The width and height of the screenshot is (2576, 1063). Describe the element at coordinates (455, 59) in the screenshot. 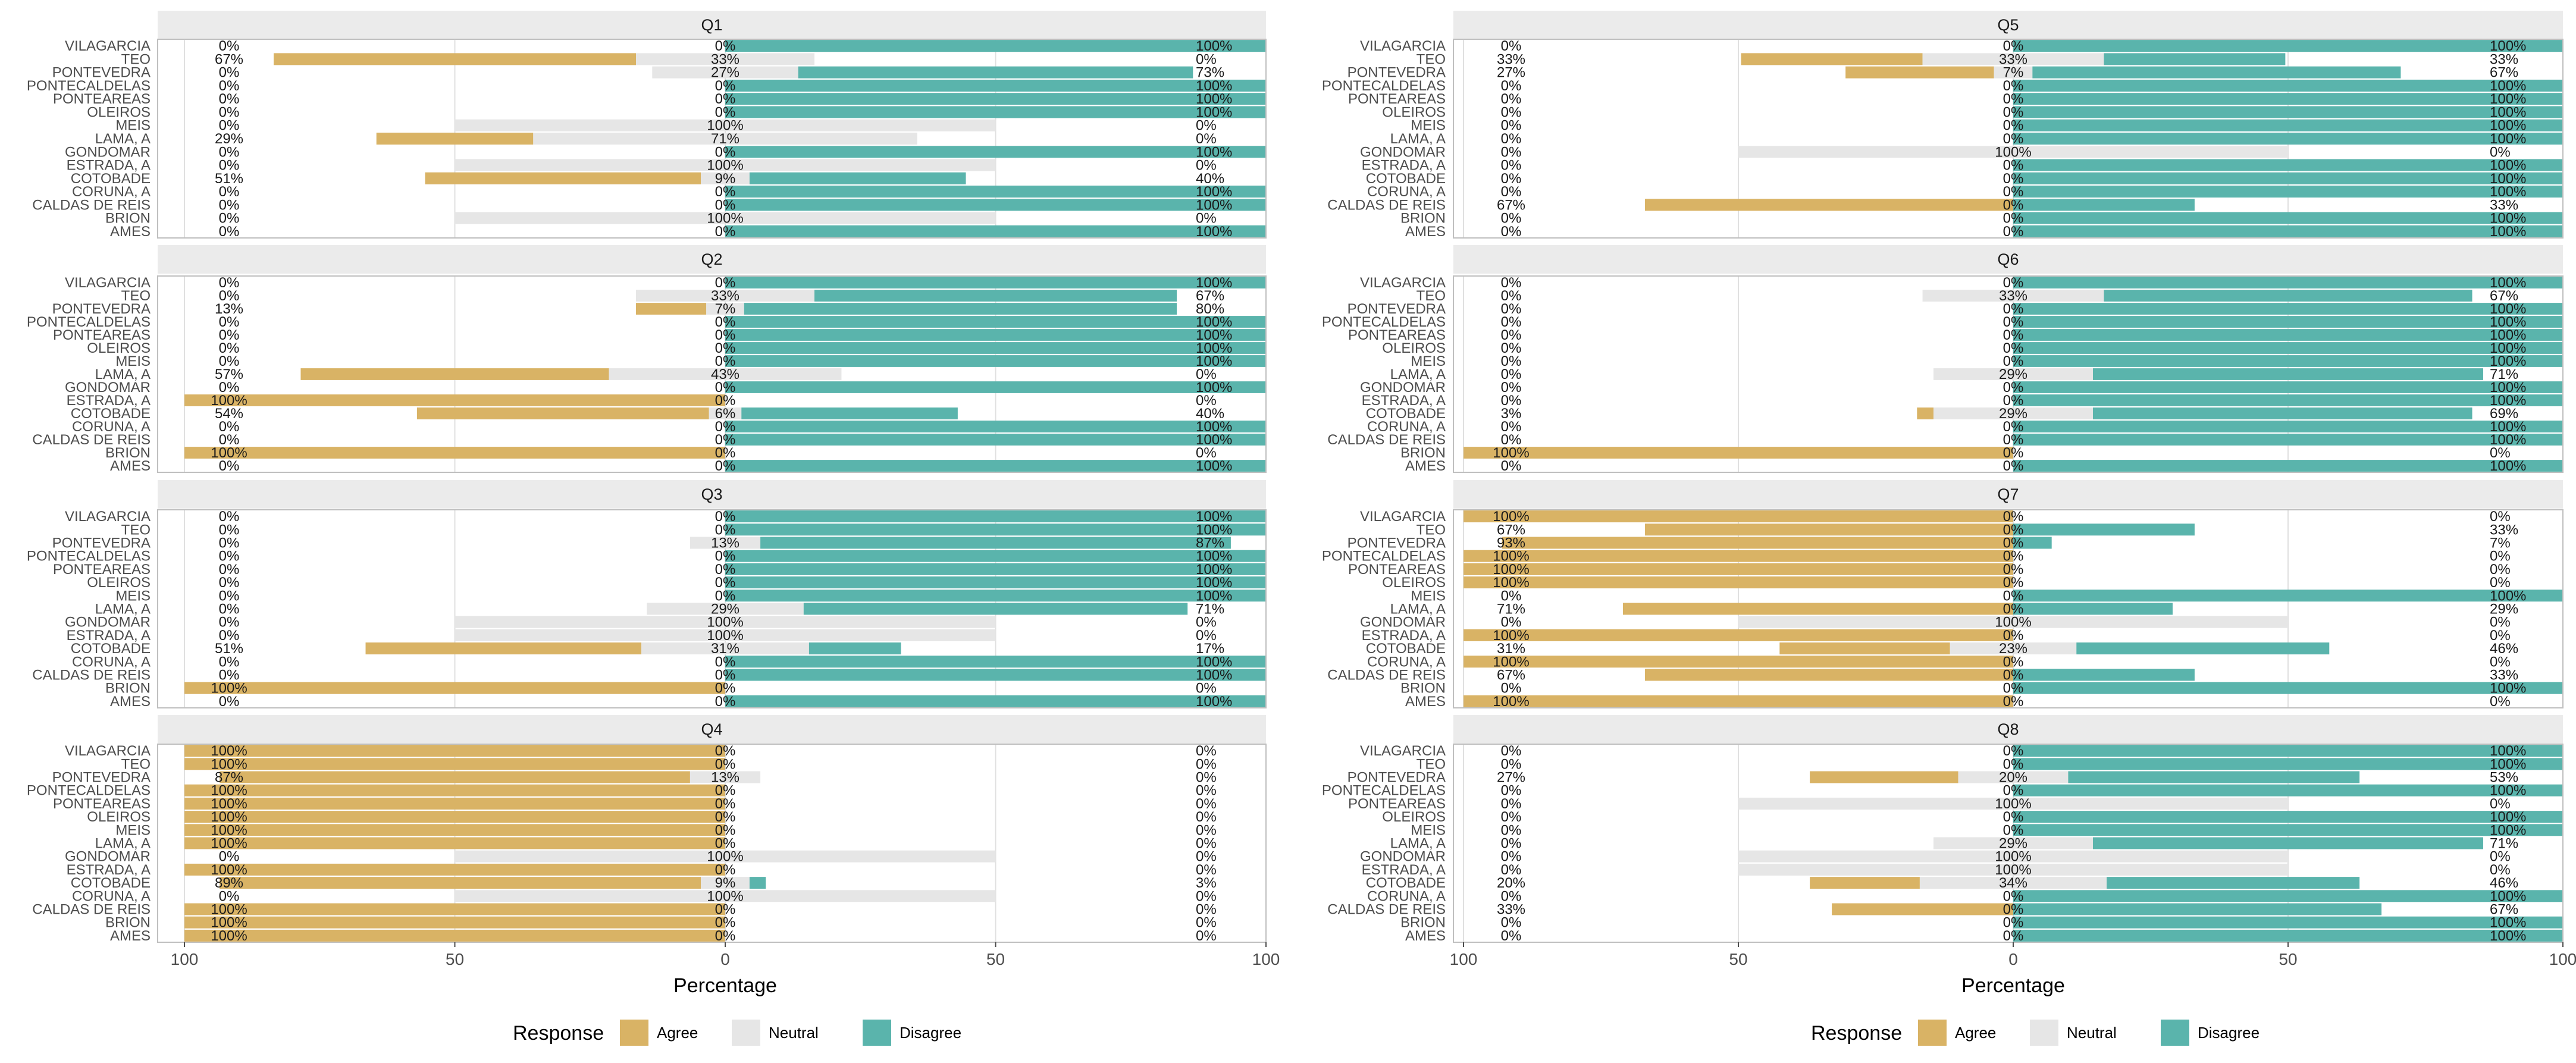

I see `bar-agree-teo` at that location.